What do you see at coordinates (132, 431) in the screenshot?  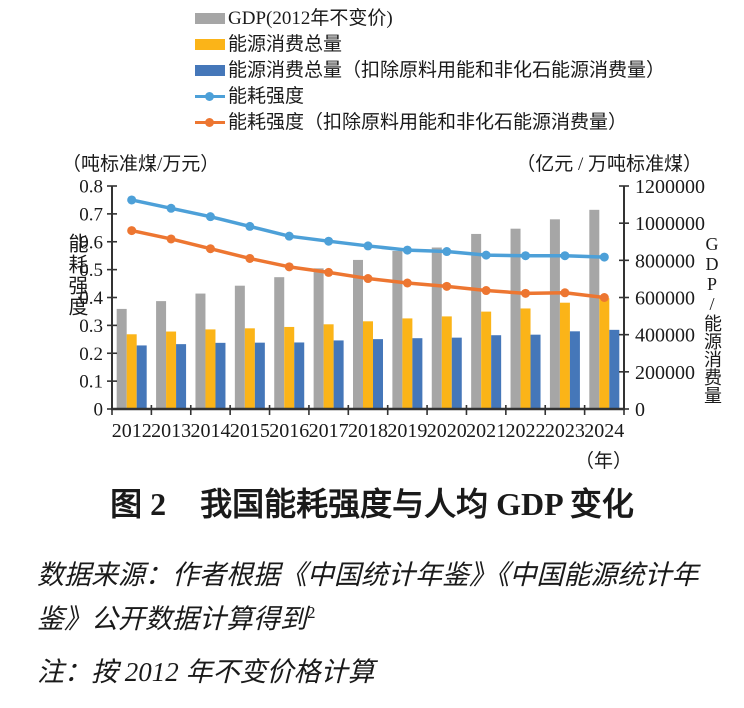 I see `x-tick-label-2012: 2012` at bounding box center [132, 431].